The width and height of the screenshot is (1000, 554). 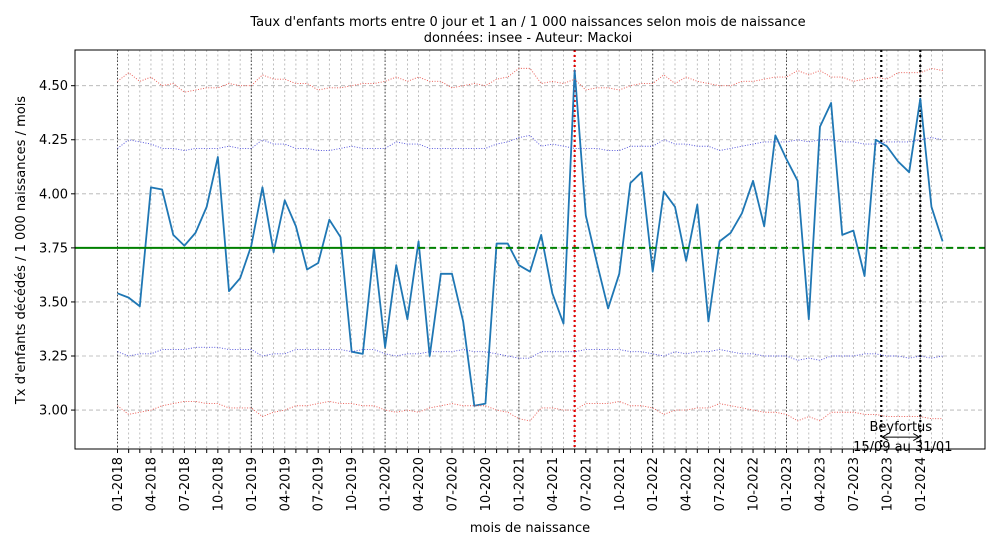 I want to click on x-tick-label: 07-2019, so click(x=319, y=484).